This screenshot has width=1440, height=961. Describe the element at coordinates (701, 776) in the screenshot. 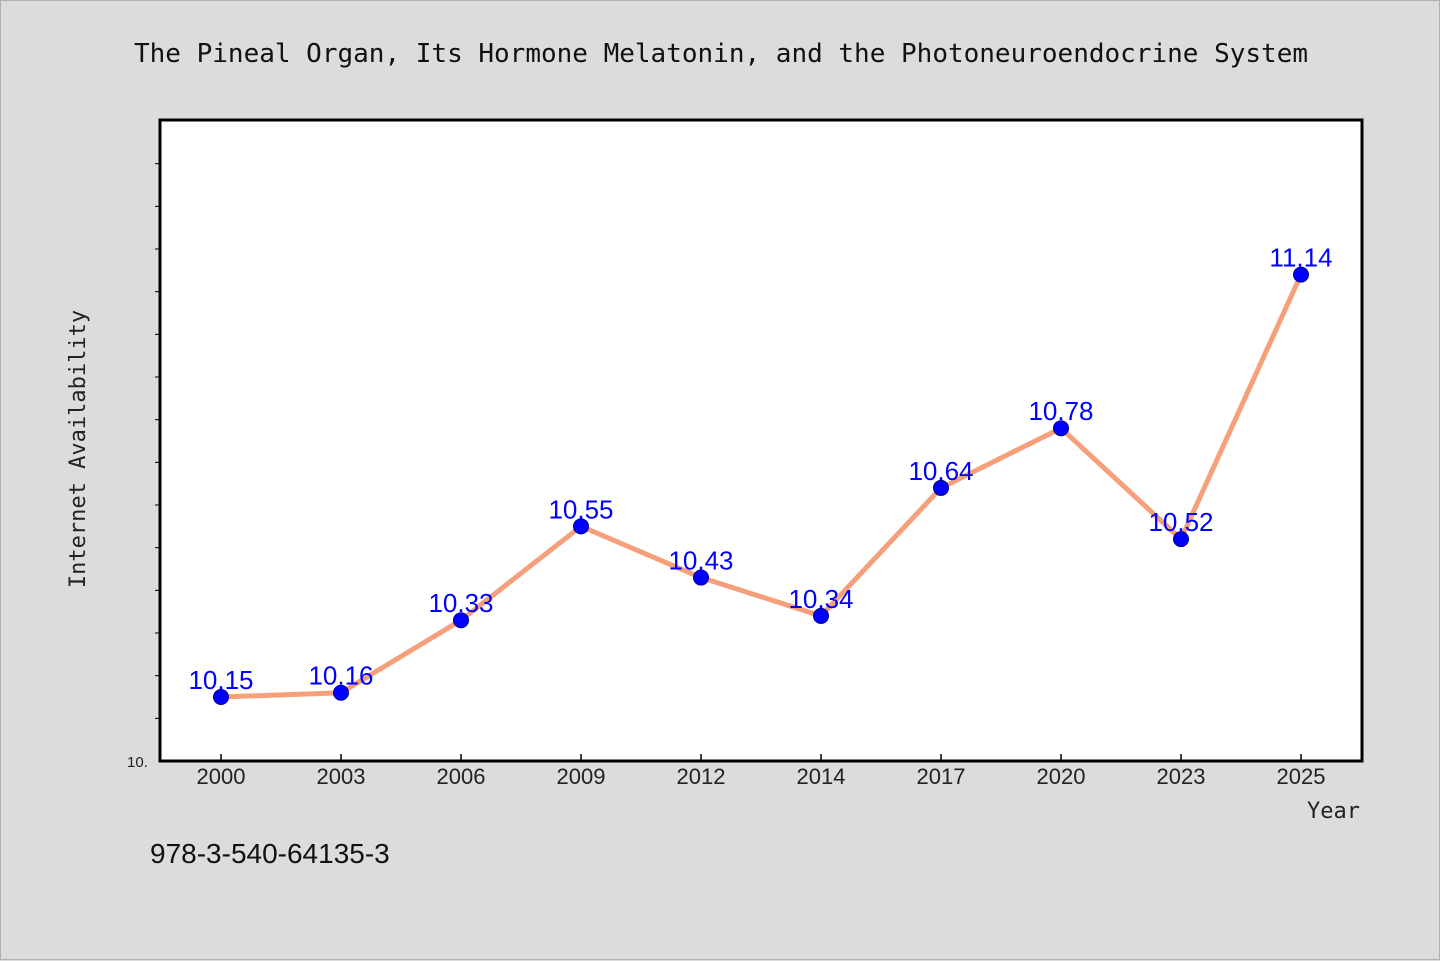

I see `x-tick-label: 2012` at that location.